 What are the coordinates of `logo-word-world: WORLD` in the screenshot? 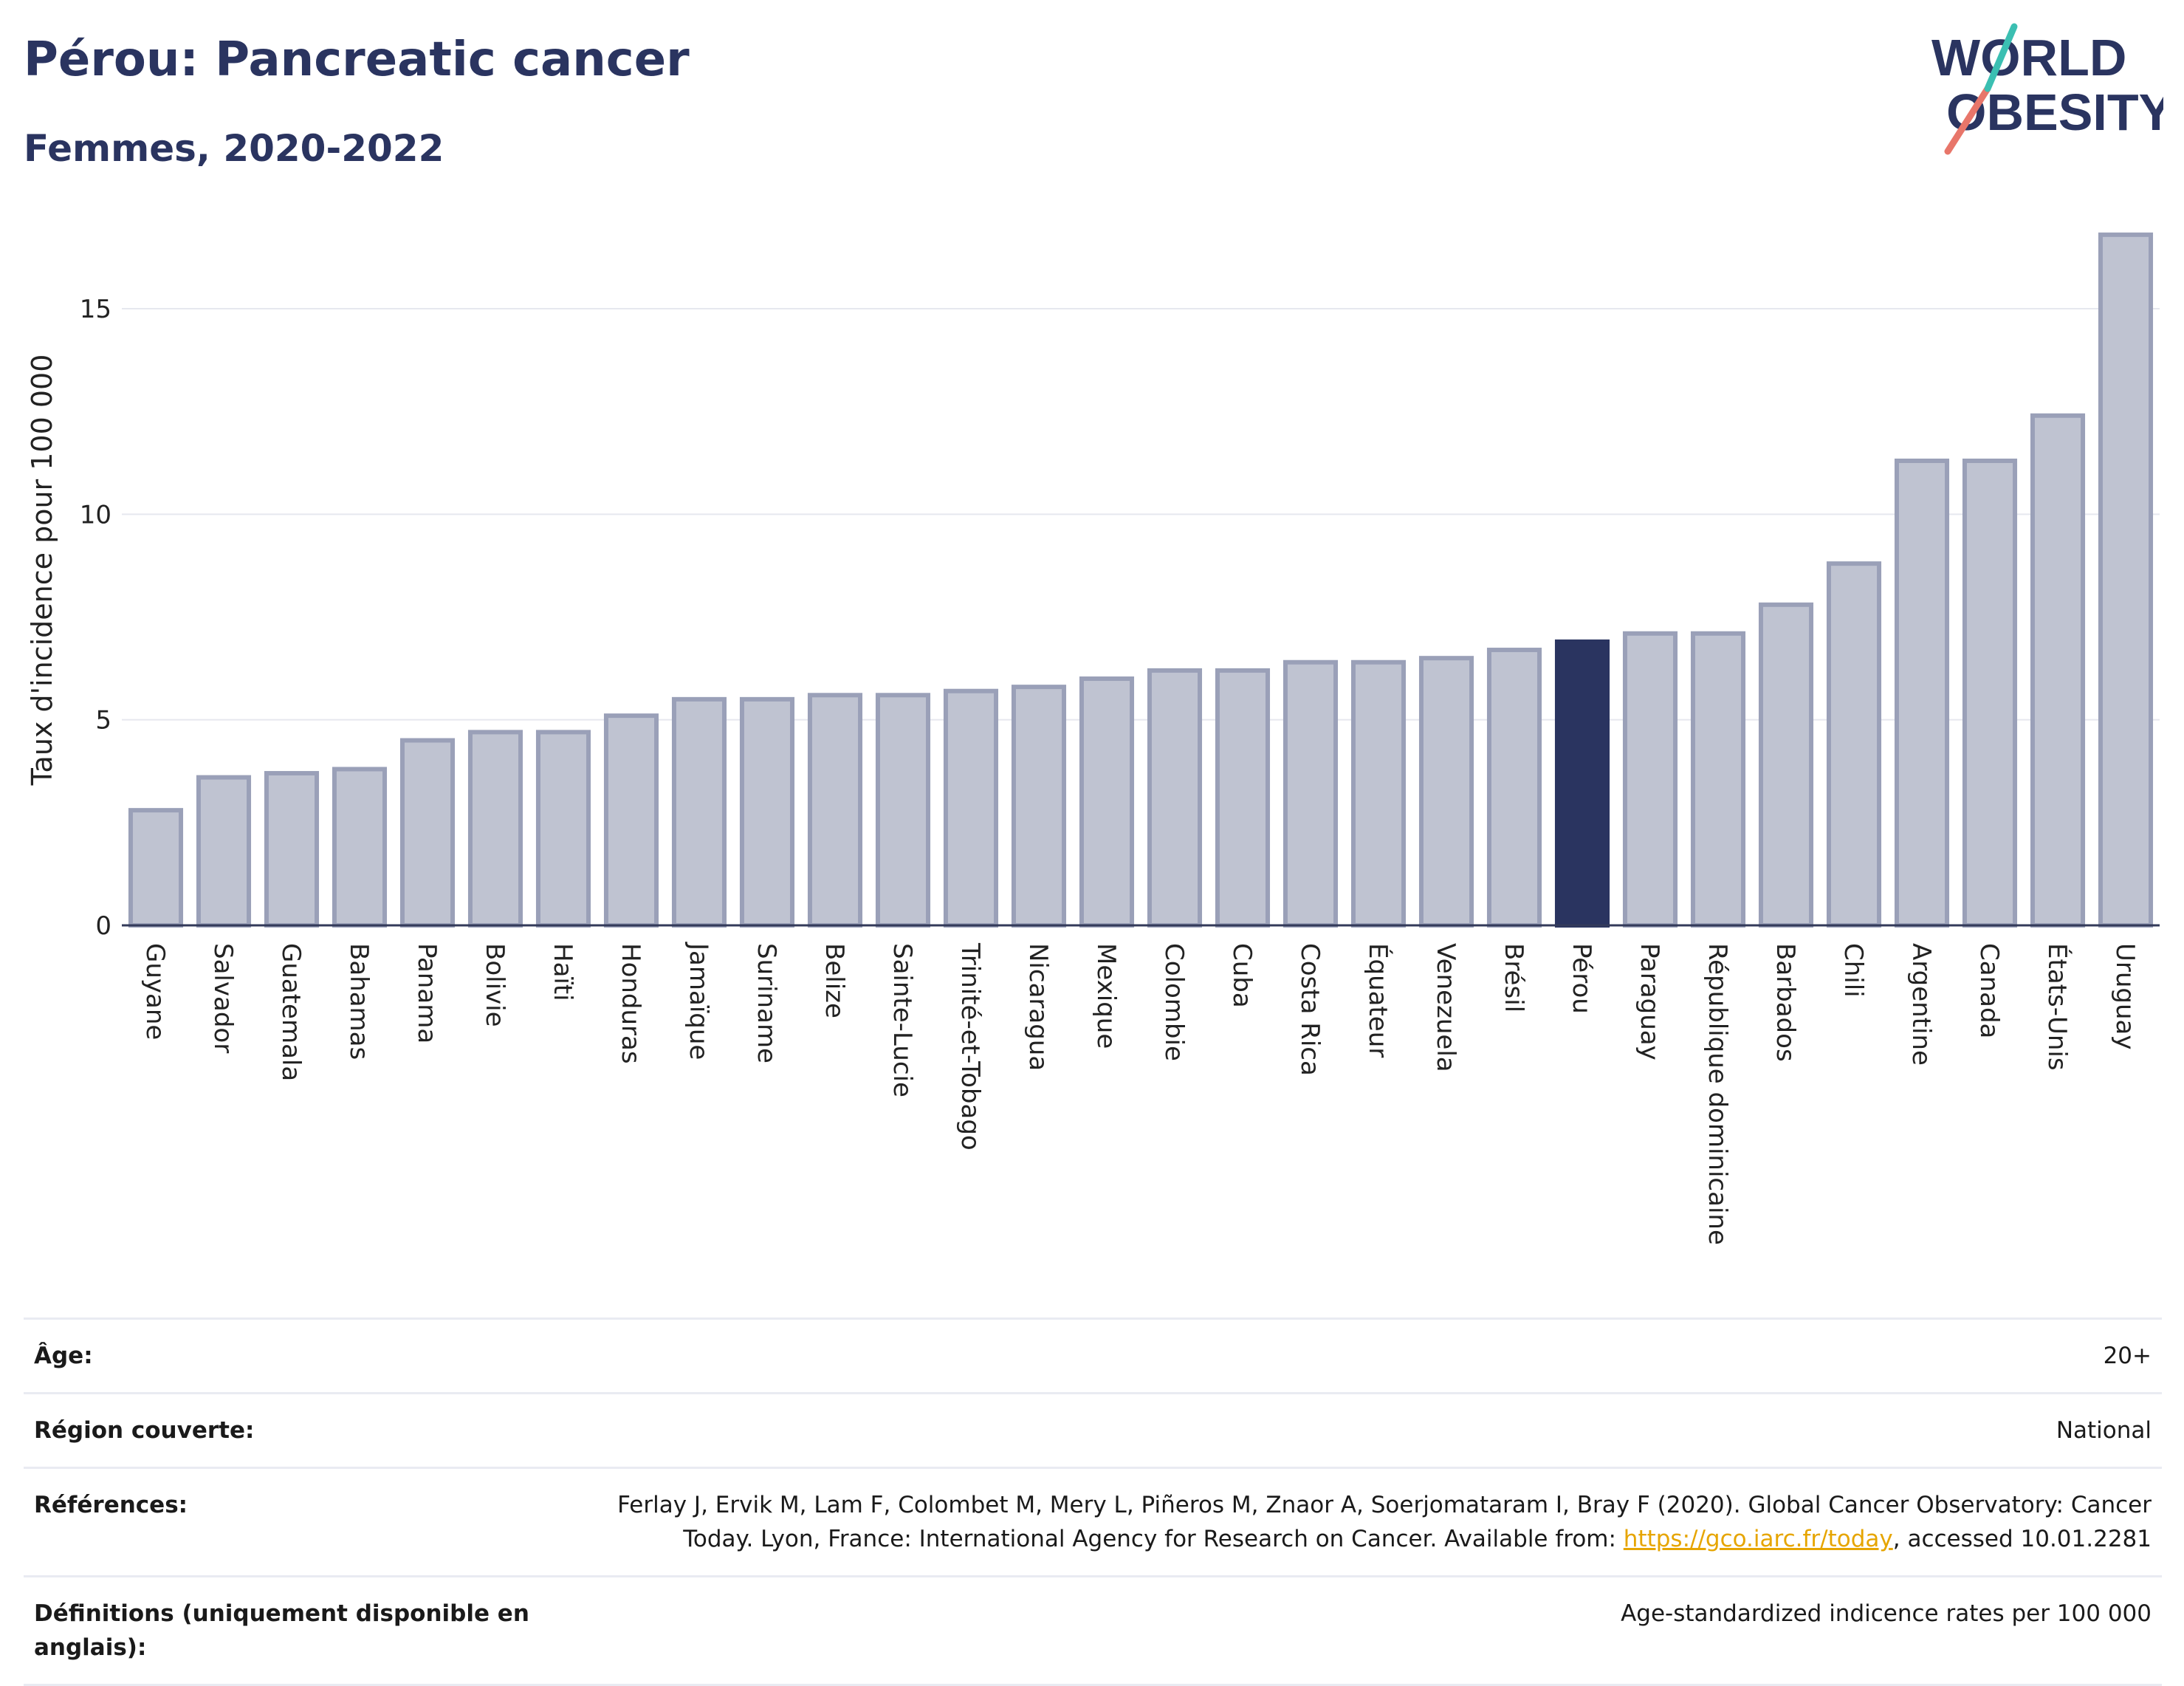 It's located at (2029, 57).